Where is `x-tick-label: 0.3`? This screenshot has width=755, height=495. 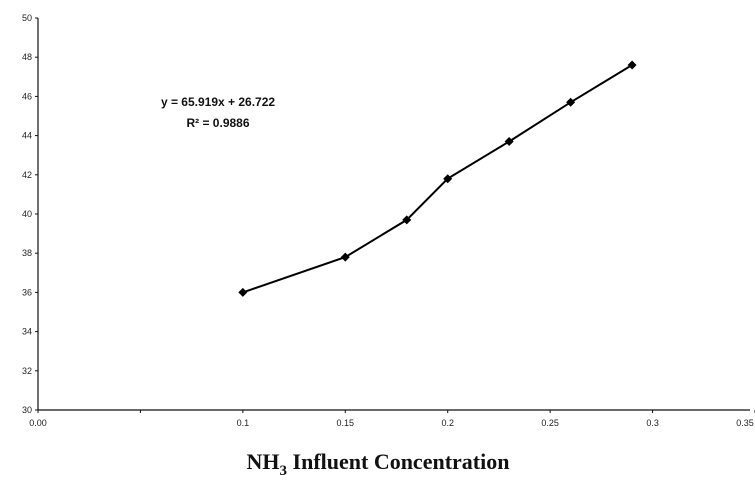 x-tick-label: 0.3 is located at coordinates (652, 423).